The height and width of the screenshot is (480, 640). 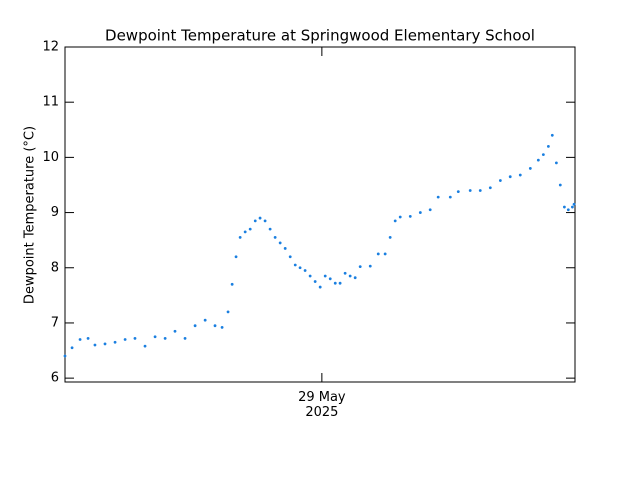 I want to click on y-tick-label: 7, so click(x=55, y=322).